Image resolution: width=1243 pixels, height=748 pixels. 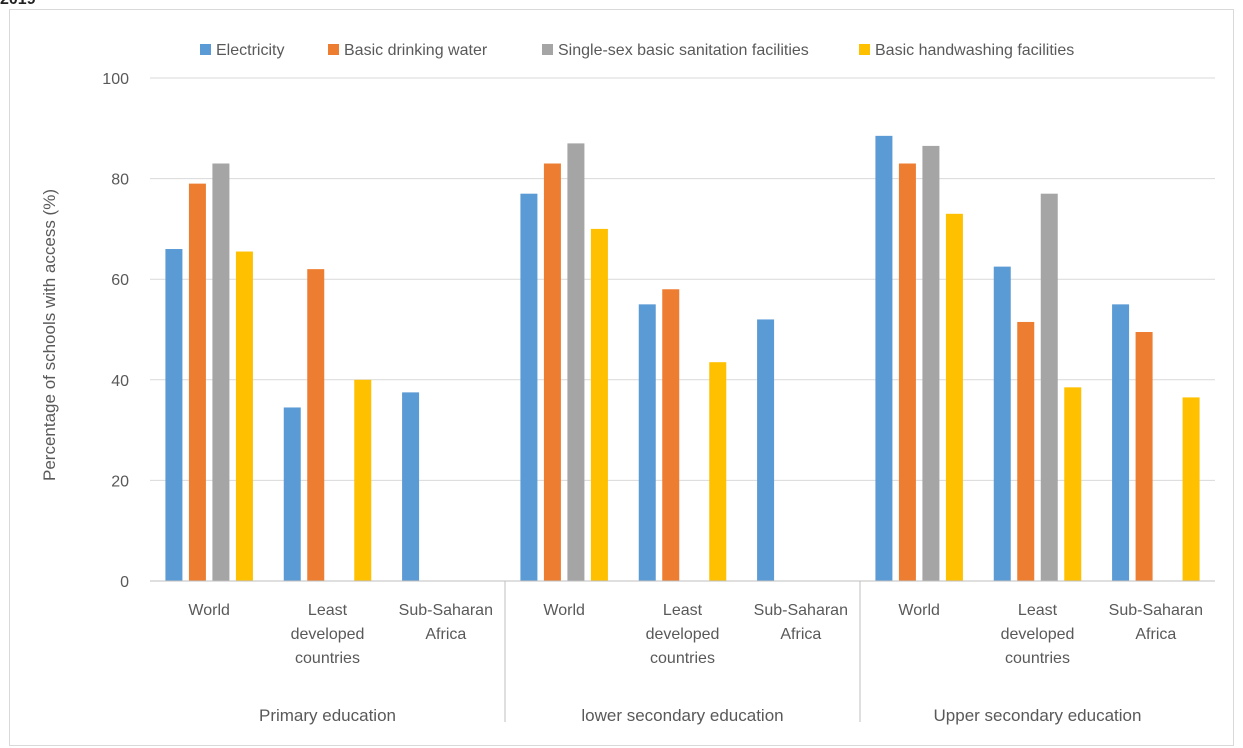 What do you see at coordinates (115, 331) in the screenshot?
I see `y-tick-labels: 0 20 40 60 80 100` at bounding box center [115, 331].